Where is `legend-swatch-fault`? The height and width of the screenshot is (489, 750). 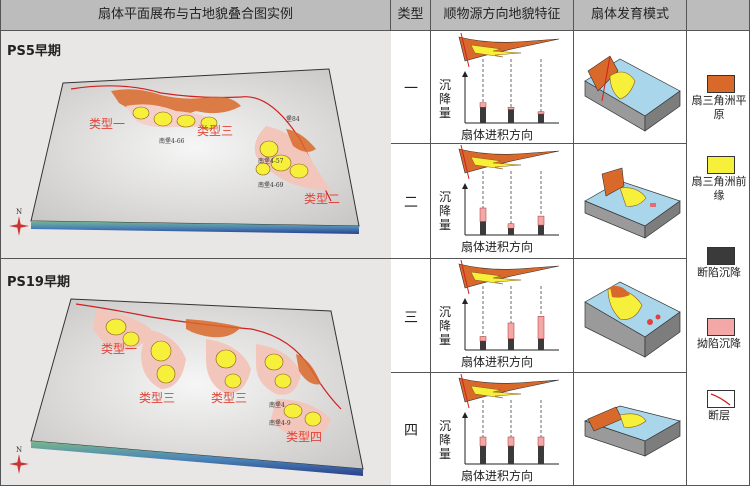
legend-swatch-fault is located at coordinates (721, 399).